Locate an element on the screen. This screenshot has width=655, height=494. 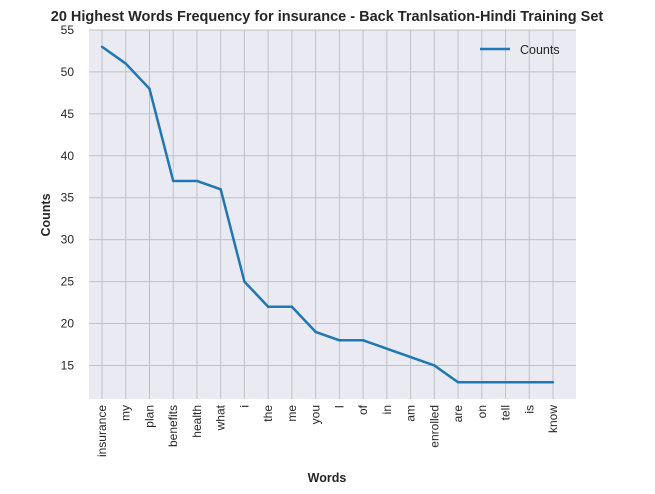
x-tick-label: me is located at coordinates (292, 413).